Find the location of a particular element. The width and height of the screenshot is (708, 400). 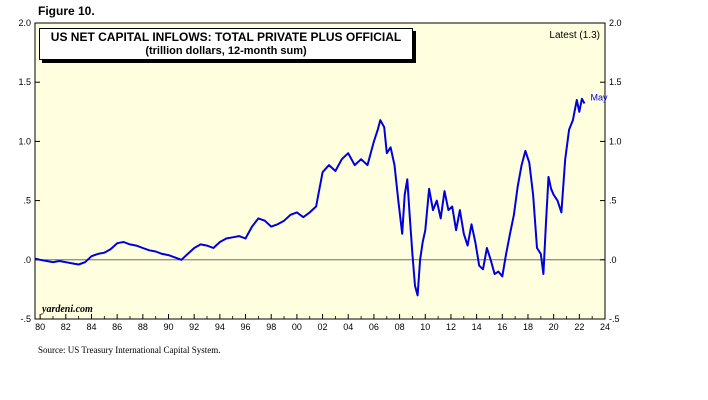

x-tick-label: 22 is located at coordinates (579, 327).